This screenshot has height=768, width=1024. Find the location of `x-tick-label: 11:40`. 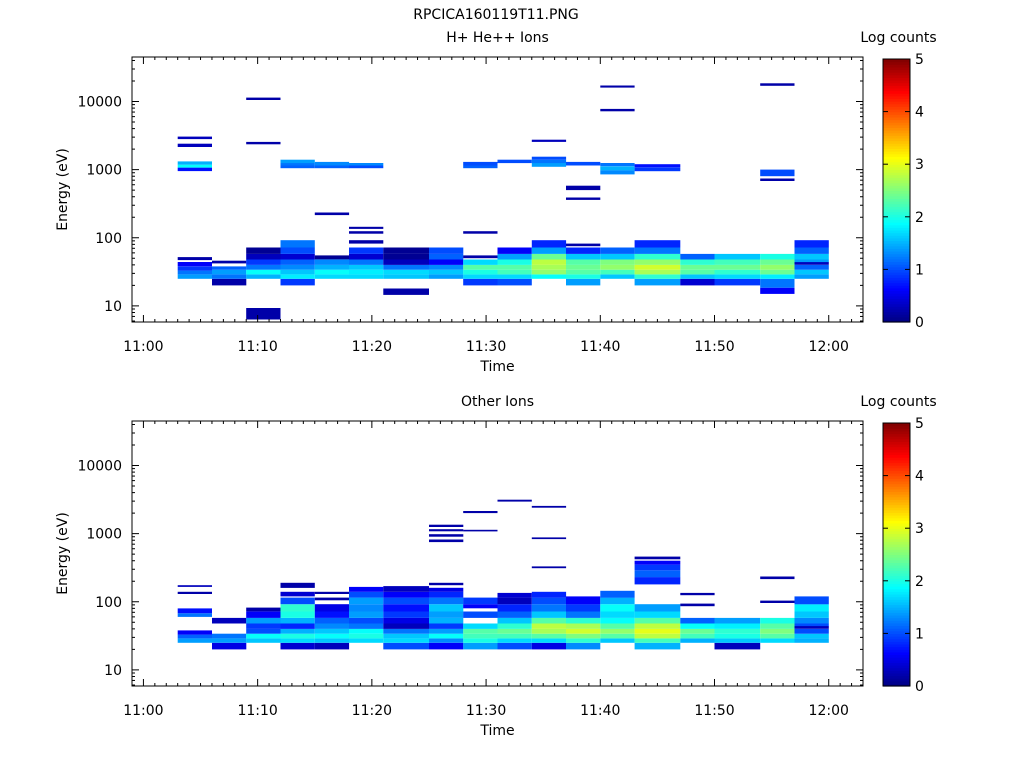

x-tick-label: 11:40 is located at coordinates (600, 711).